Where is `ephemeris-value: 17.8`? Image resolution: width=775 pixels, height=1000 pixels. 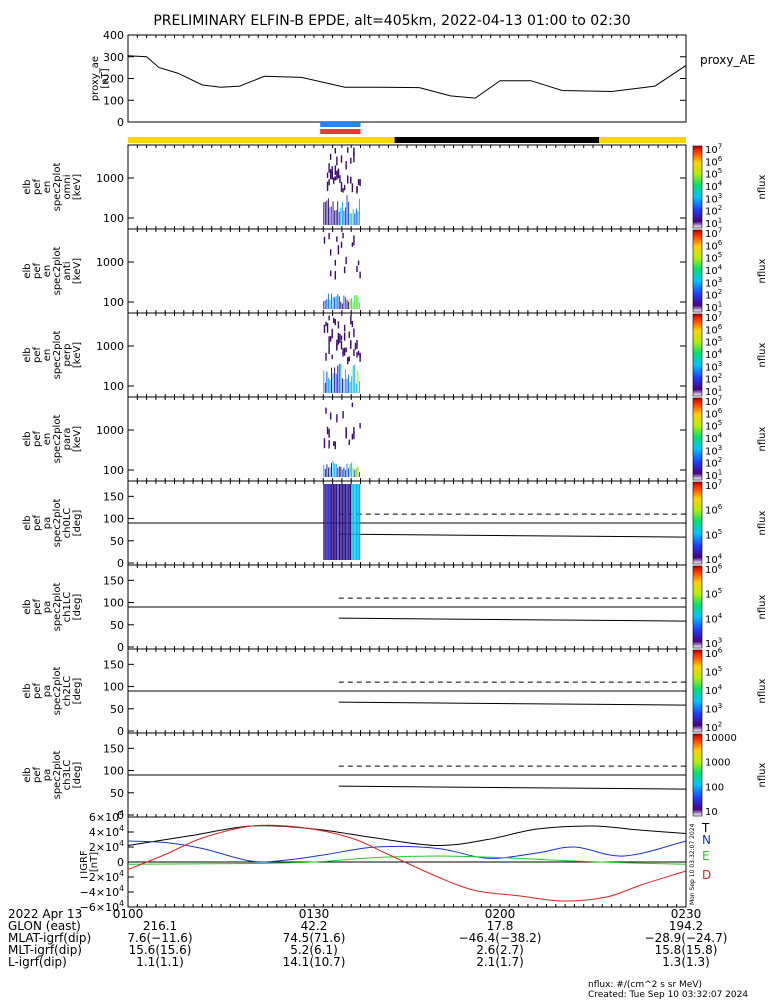
ephemeris-value: 17.8 is located at coordinates (500, 926).